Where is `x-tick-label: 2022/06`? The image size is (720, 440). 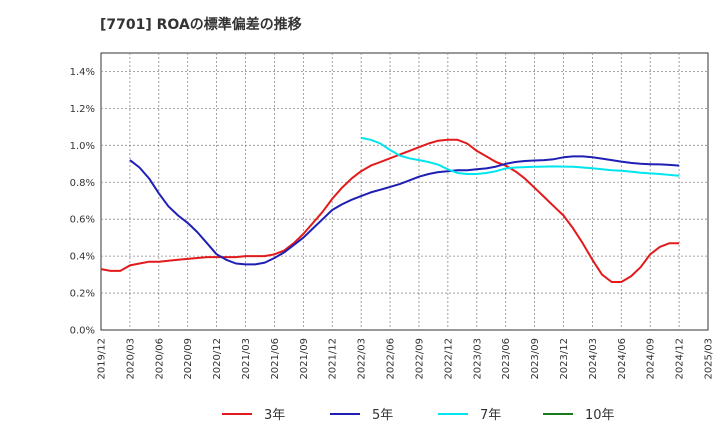
x-tick-label: 2022/06 is located at coordinates (391, 359).